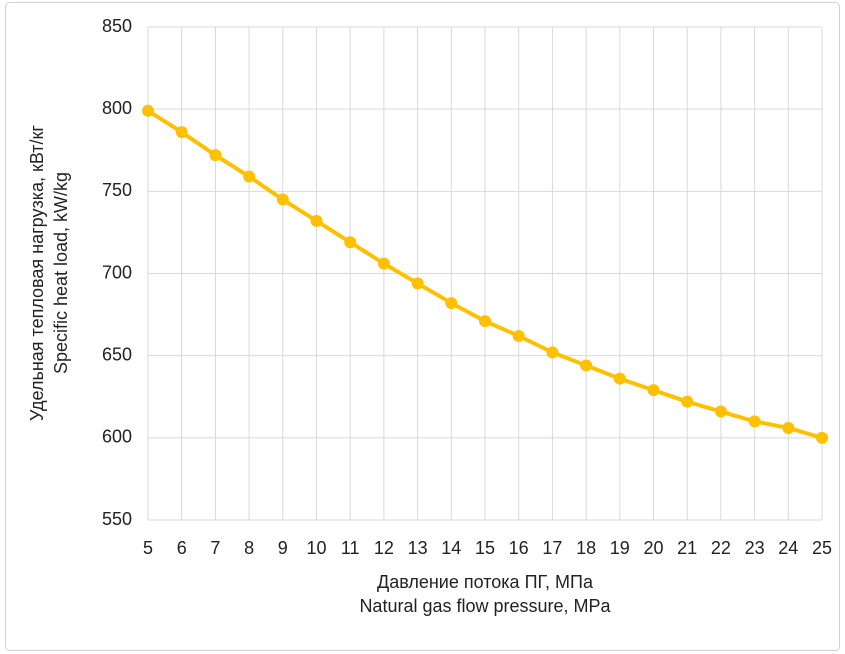 This screenshot has height=654, width=845. What do you see at coordinates (215, 548) in the screenshot?
I see `x-tick-label: 7` at bounding box center [215, 548].